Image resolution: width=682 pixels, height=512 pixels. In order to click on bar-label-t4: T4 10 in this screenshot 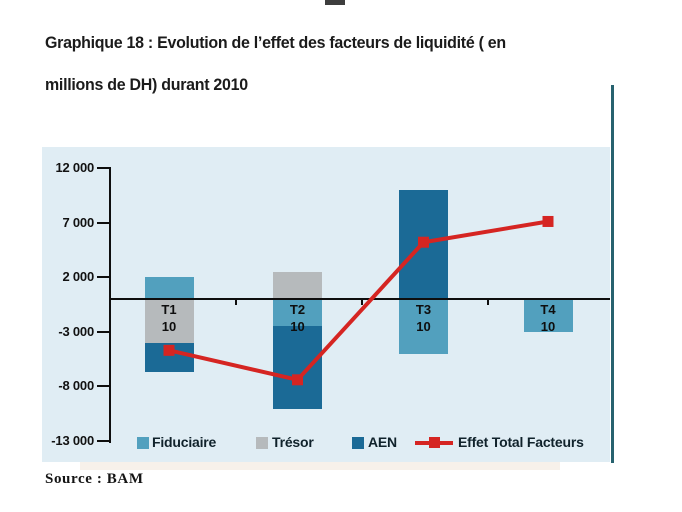, I will do `click(548, 318)`.